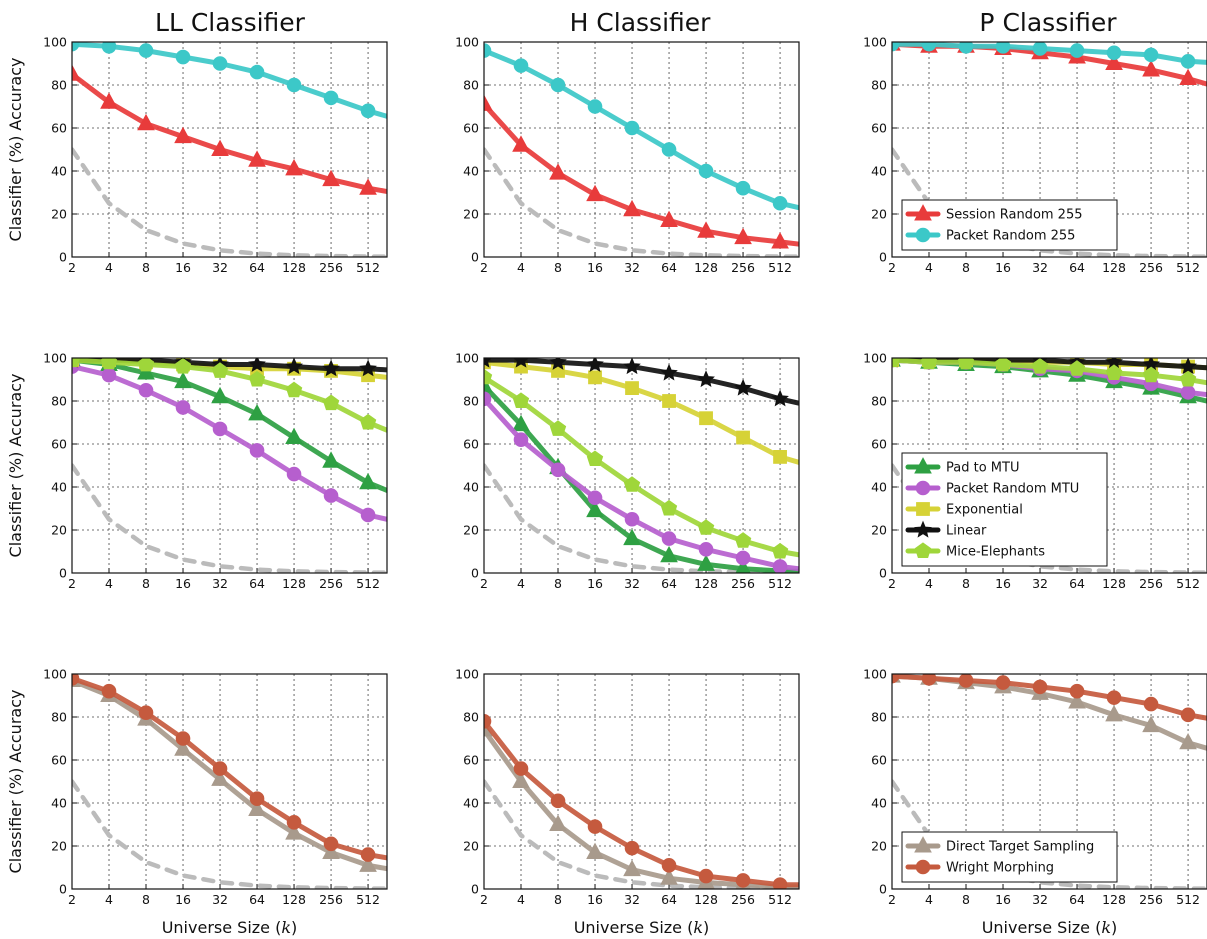  What do you see at coordinates (229, 781) in the screenshot?
I see `plot-frame` at bounding box center [229, 781].